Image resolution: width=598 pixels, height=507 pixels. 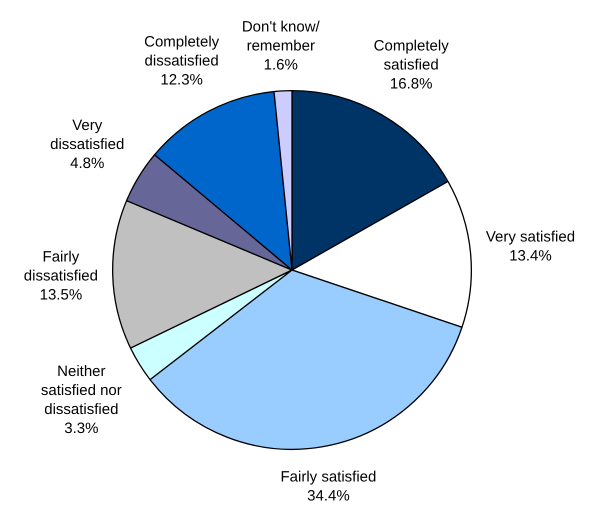 What do you see at coordinates (281, 36) in the screenshot?
I see `slice-label: Don't know/remember` at bounding box center [281, 36].